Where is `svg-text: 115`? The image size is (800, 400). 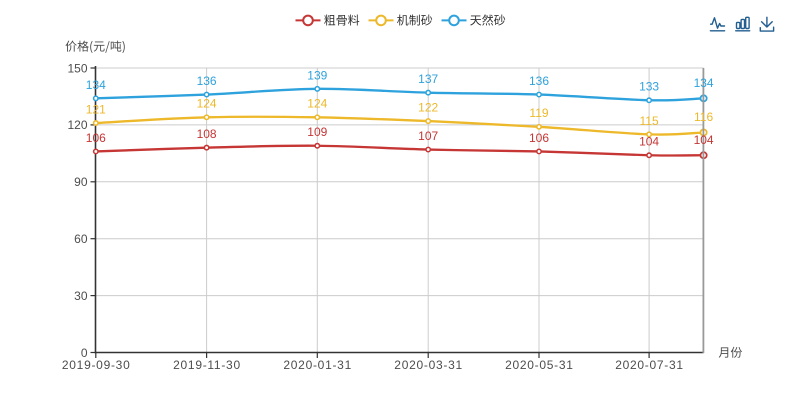 svg-text: 115 is located at coordinates (649, 121).